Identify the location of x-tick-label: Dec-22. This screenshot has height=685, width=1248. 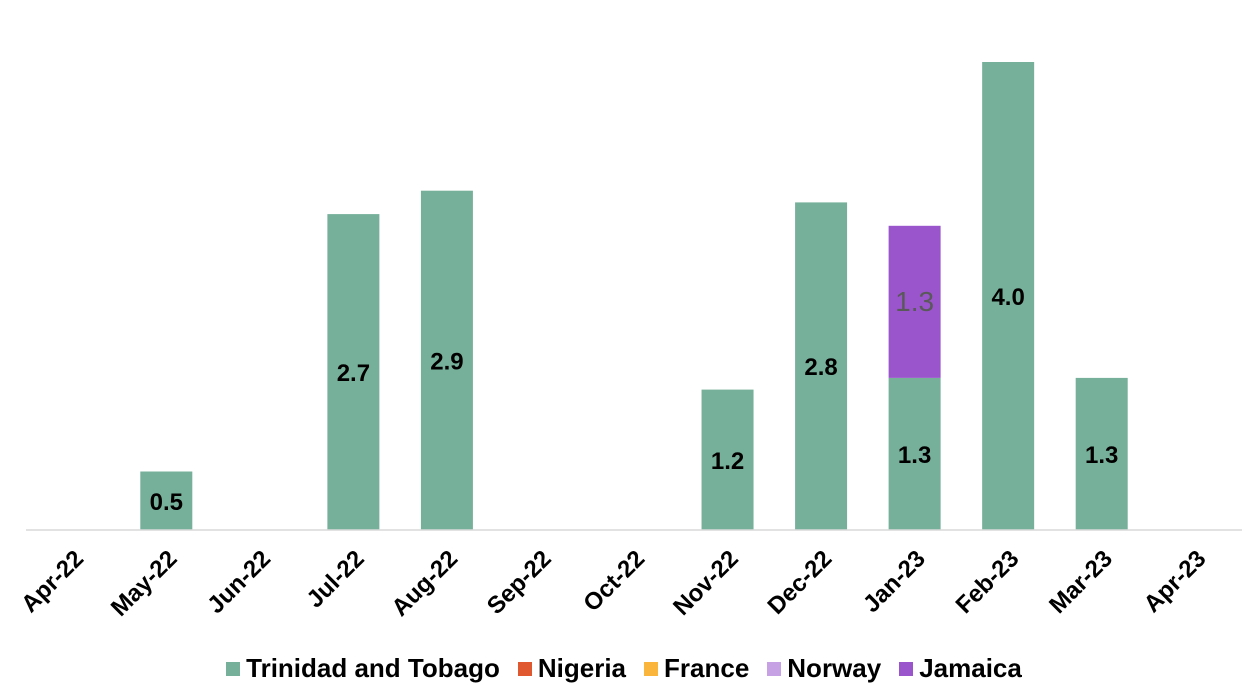
(800, 582).